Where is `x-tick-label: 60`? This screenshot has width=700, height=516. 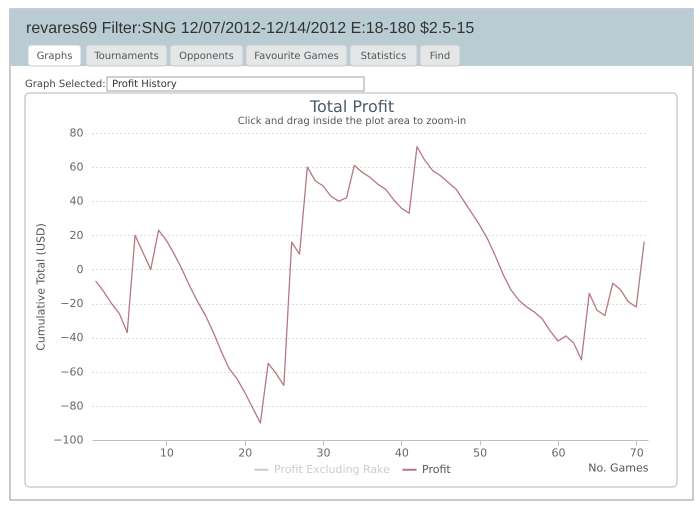
x-tick-label: 60 is located at coordinates (558, 453).